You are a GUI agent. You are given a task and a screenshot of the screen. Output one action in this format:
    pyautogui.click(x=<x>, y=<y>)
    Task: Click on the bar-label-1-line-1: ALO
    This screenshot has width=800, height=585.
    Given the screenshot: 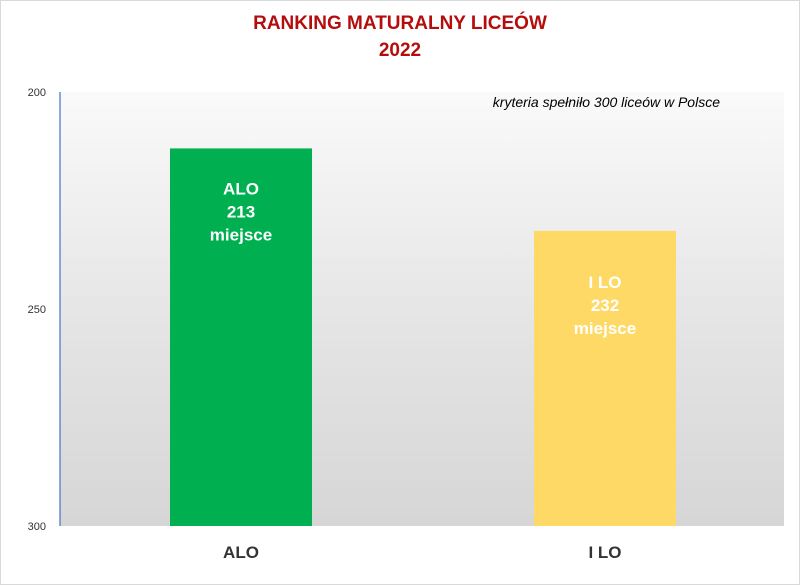 What is the action you would take?
    pyautogui.click(x=241, y=188)
    